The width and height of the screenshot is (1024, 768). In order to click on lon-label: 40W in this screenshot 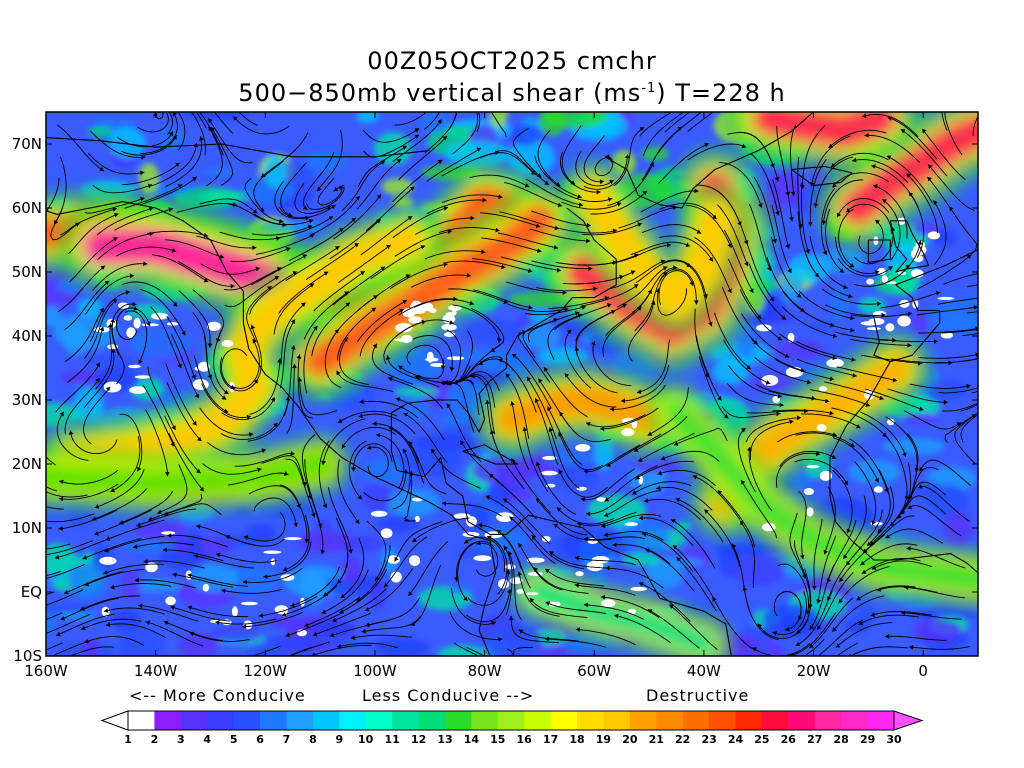, I will do `click(704, 671)`.